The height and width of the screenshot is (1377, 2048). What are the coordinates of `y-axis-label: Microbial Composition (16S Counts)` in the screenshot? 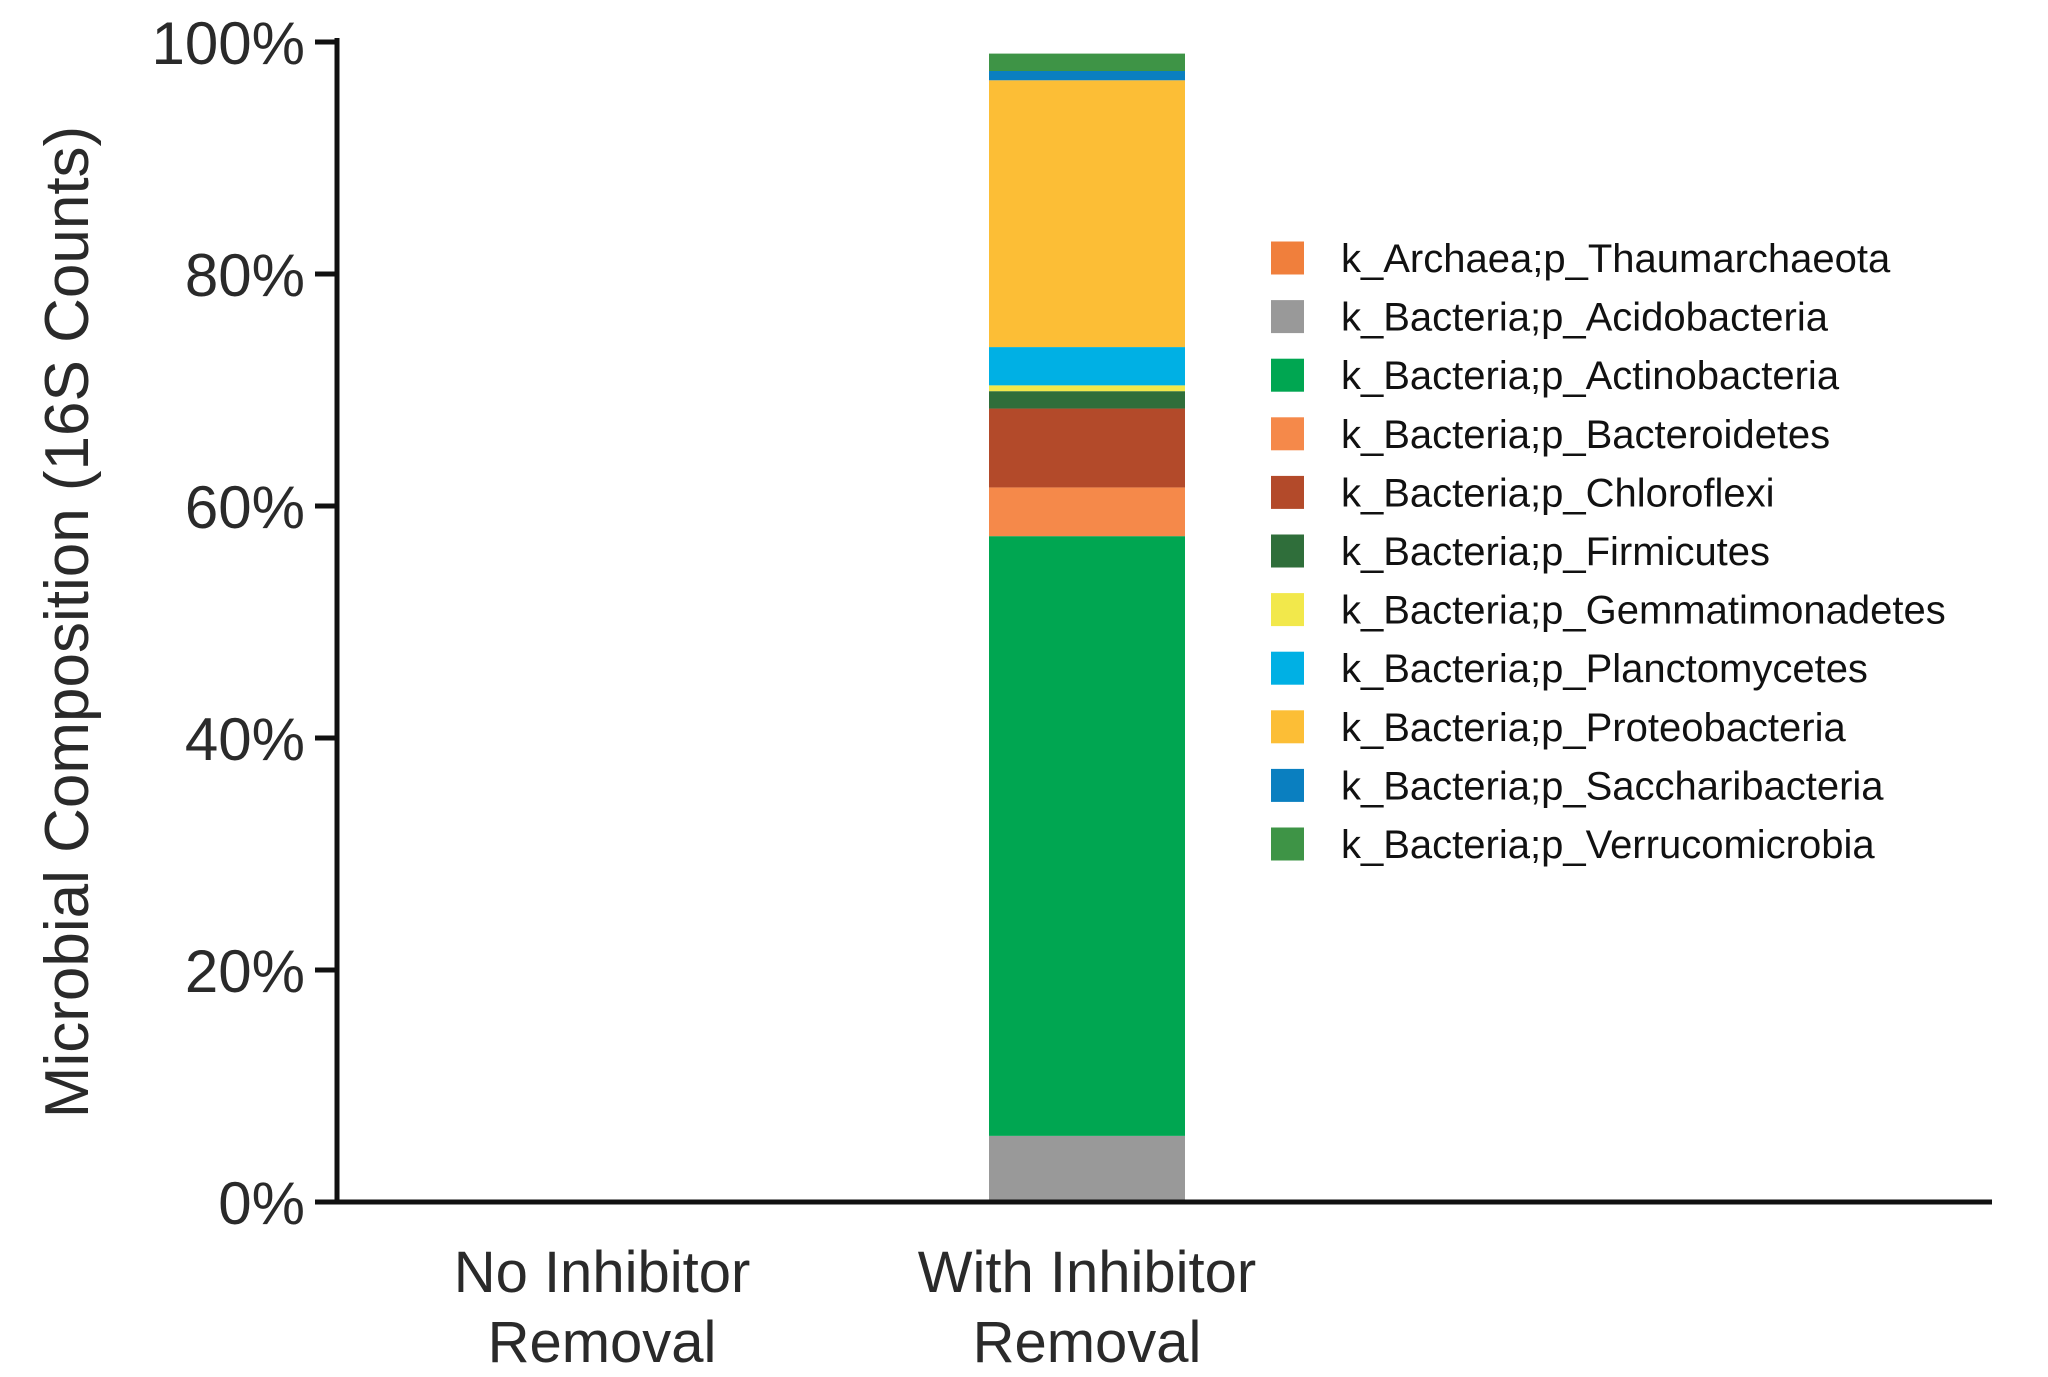 It's located at (67, 622).